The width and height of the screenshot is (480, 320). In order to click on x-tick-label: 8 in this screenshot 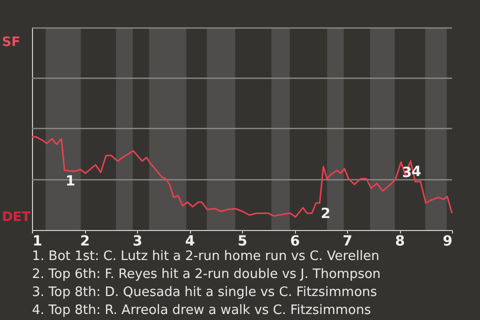, I will do `click(400, 242)`.